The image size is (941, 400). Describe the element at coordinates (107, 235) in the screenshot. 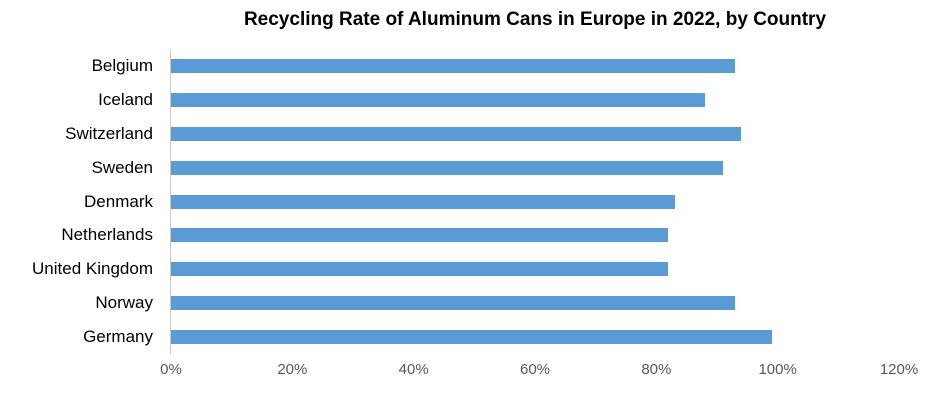

I see `category-label: Netherlands` at that location.